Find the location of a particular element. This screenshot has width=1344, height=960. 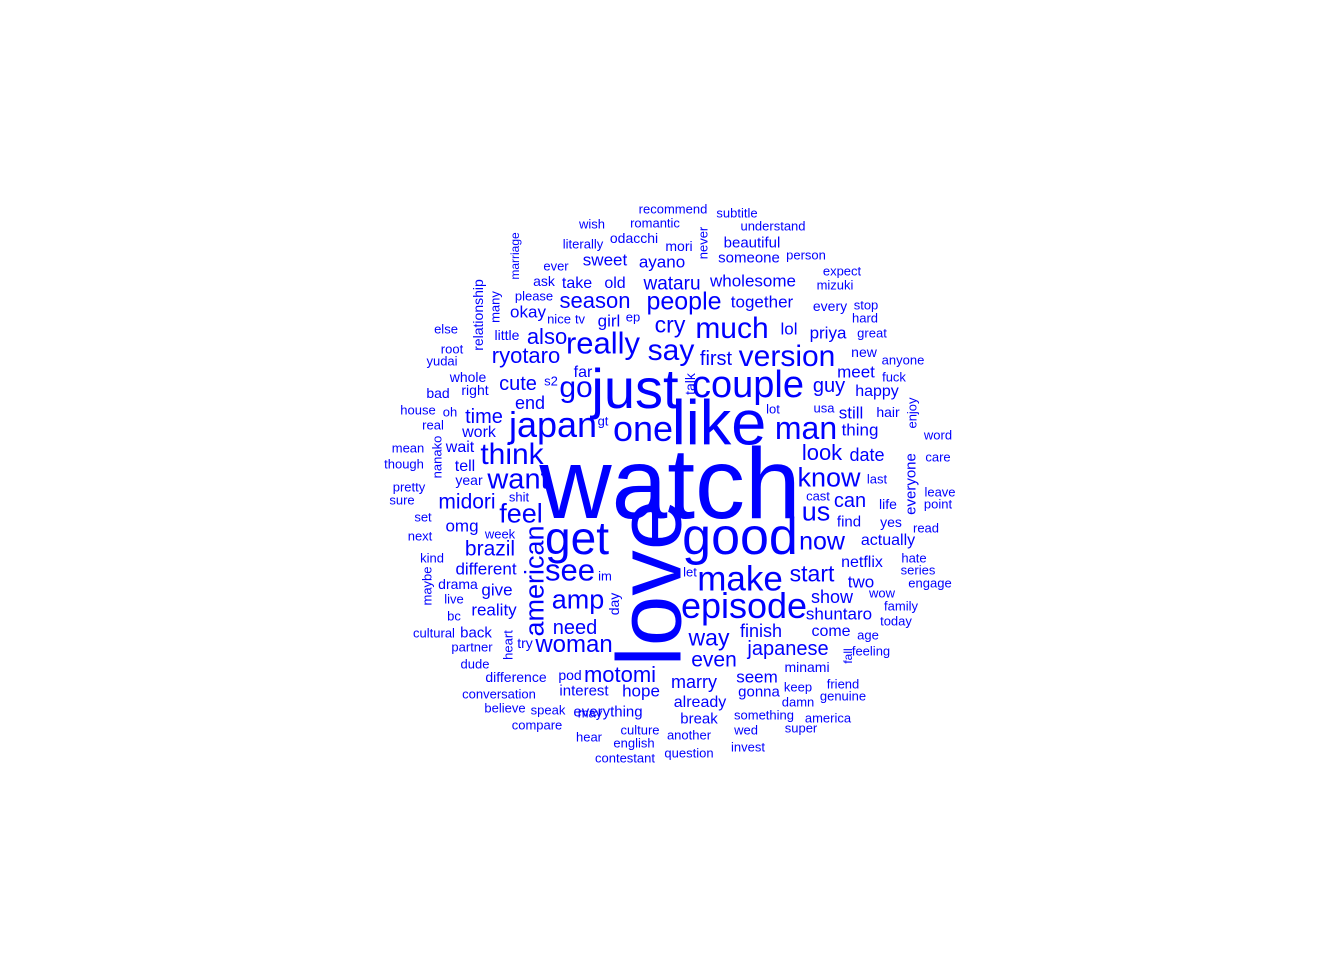

word-every: every is located at coordinates (830, 306).